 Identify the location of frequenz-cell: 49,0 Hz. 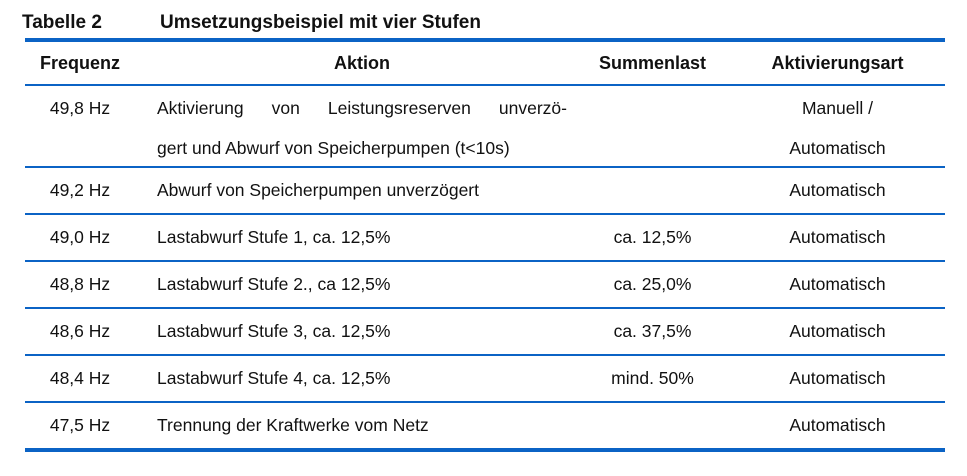
(80, 237).